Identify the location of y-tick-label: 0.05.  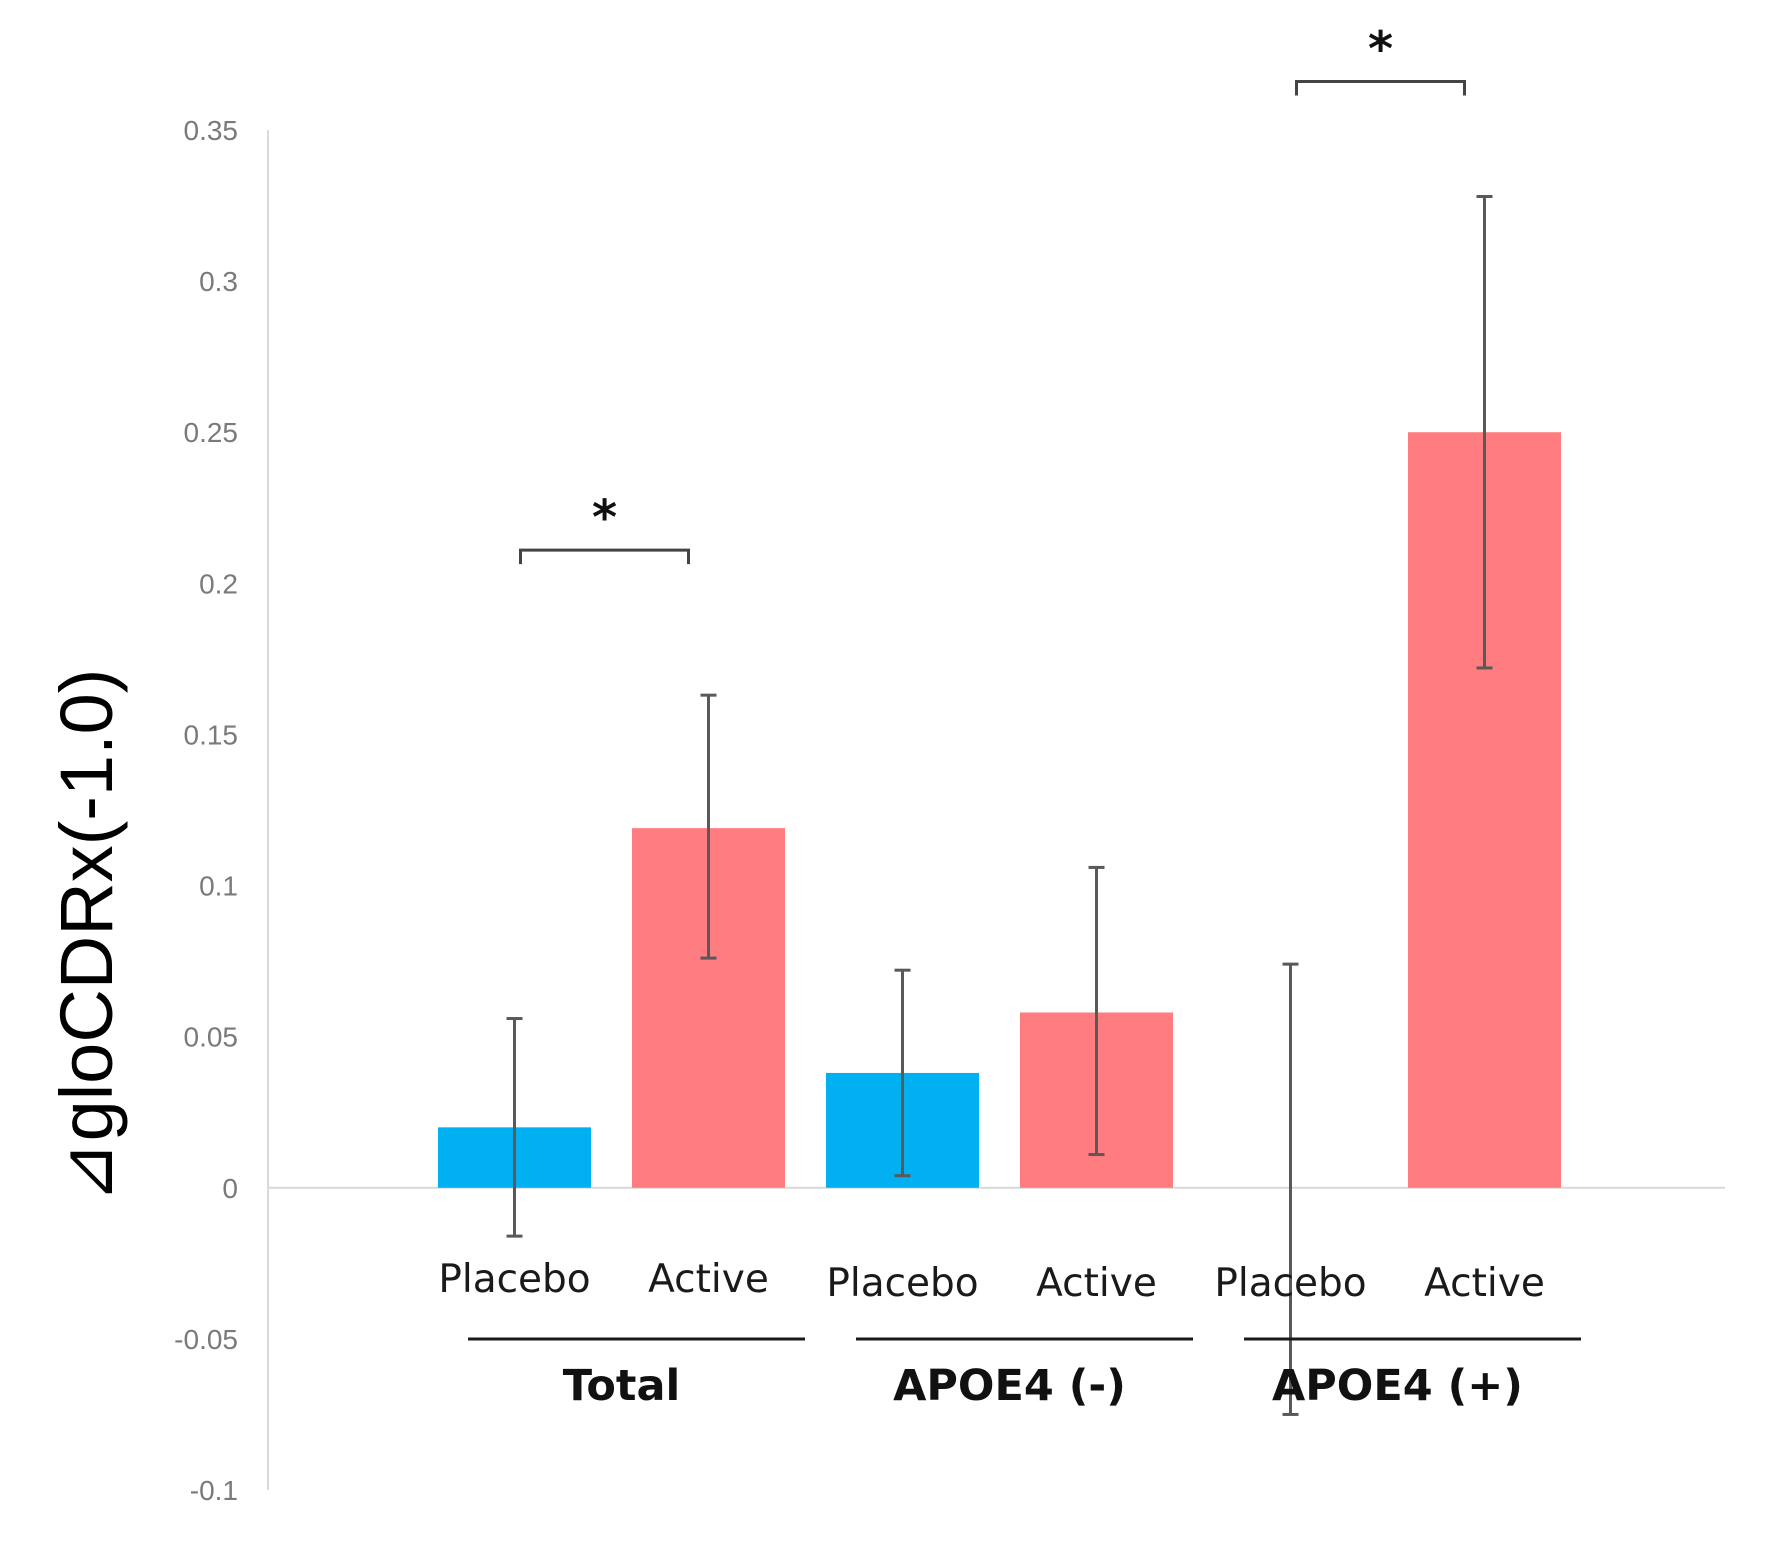
(211, 1037).